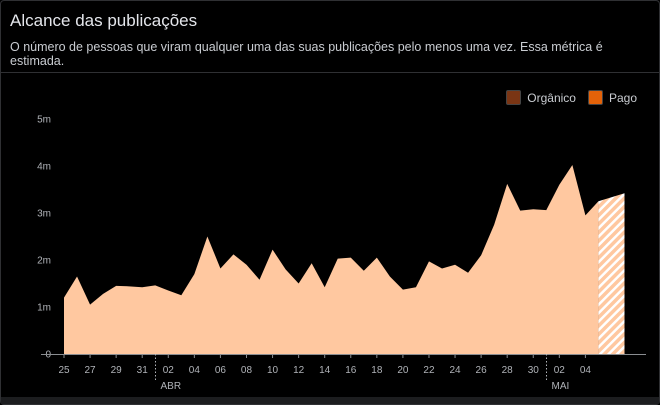  I want to click on y-tick-label: 5m, so click(44, 120).